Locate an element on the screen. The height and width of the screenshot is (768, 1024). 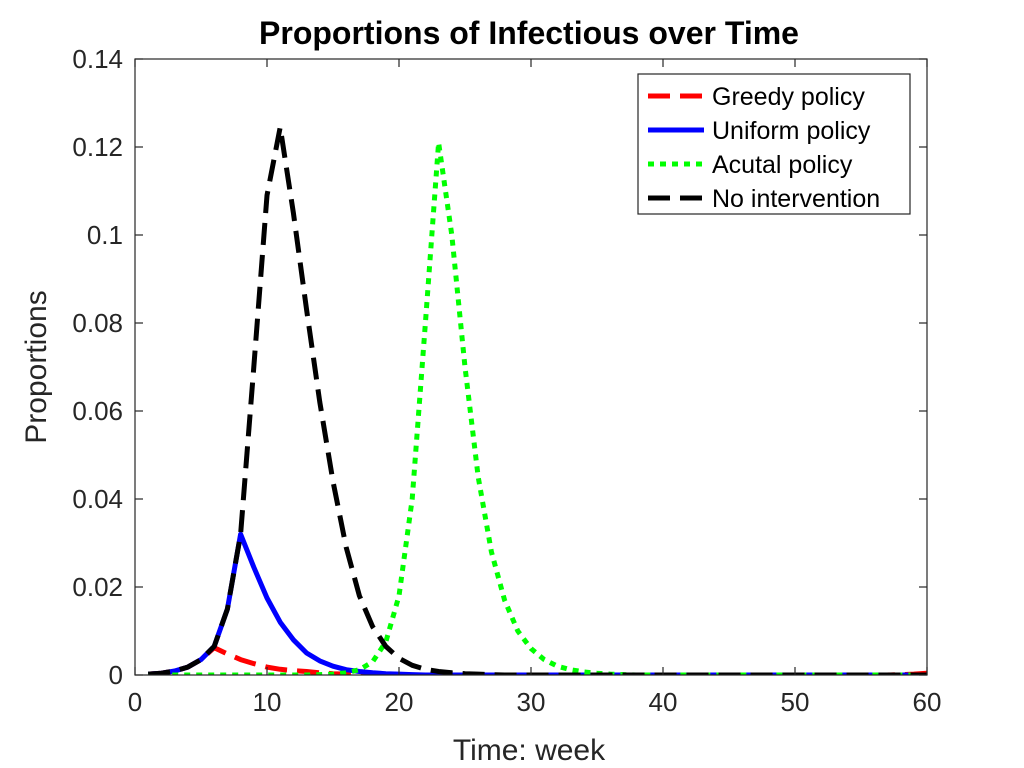
x-tick-label: 10 is located at coordinates (267, 702).